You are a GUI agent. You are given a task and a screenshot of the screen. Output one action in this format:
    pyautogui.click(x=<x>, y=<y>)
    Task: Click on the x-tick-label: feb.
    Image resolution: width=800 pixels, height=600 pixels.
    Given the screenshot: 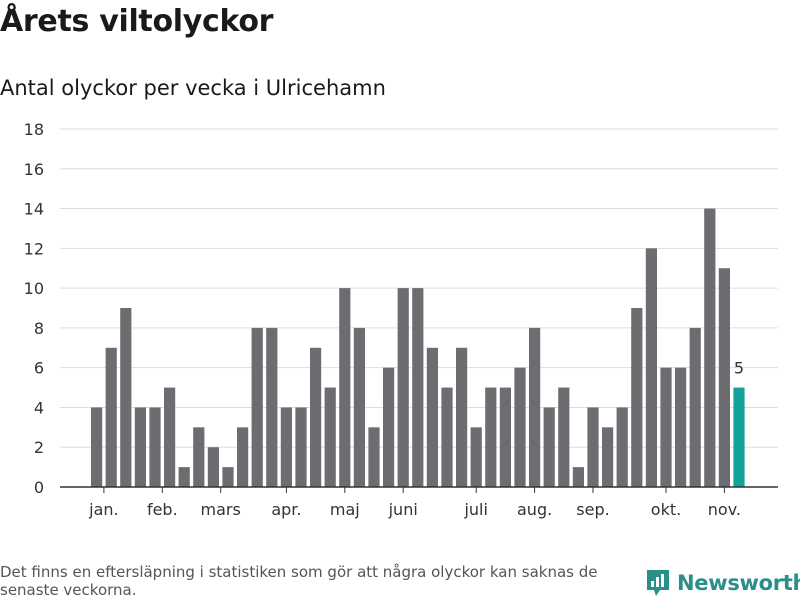 What is the action you would take?
    pyautogui.click(x=162, y=509)
    